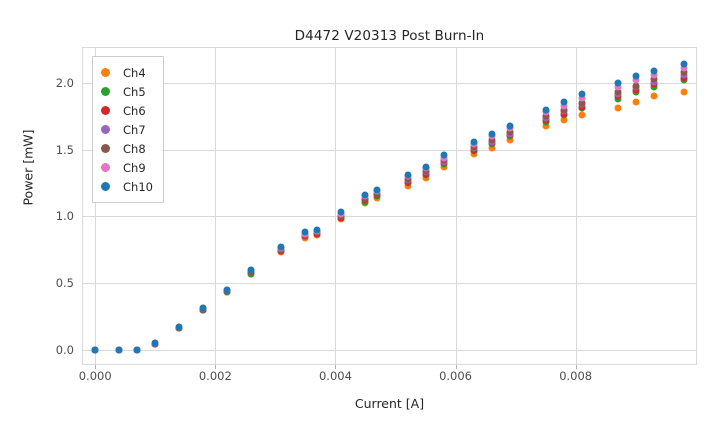 This screenshot has width=720, height=432. What do you see at coordinates (389, 36) in the screenshot?
I see `chart-title: D4472 V20313 Post Burn-In` at bounding box center [389, 36].